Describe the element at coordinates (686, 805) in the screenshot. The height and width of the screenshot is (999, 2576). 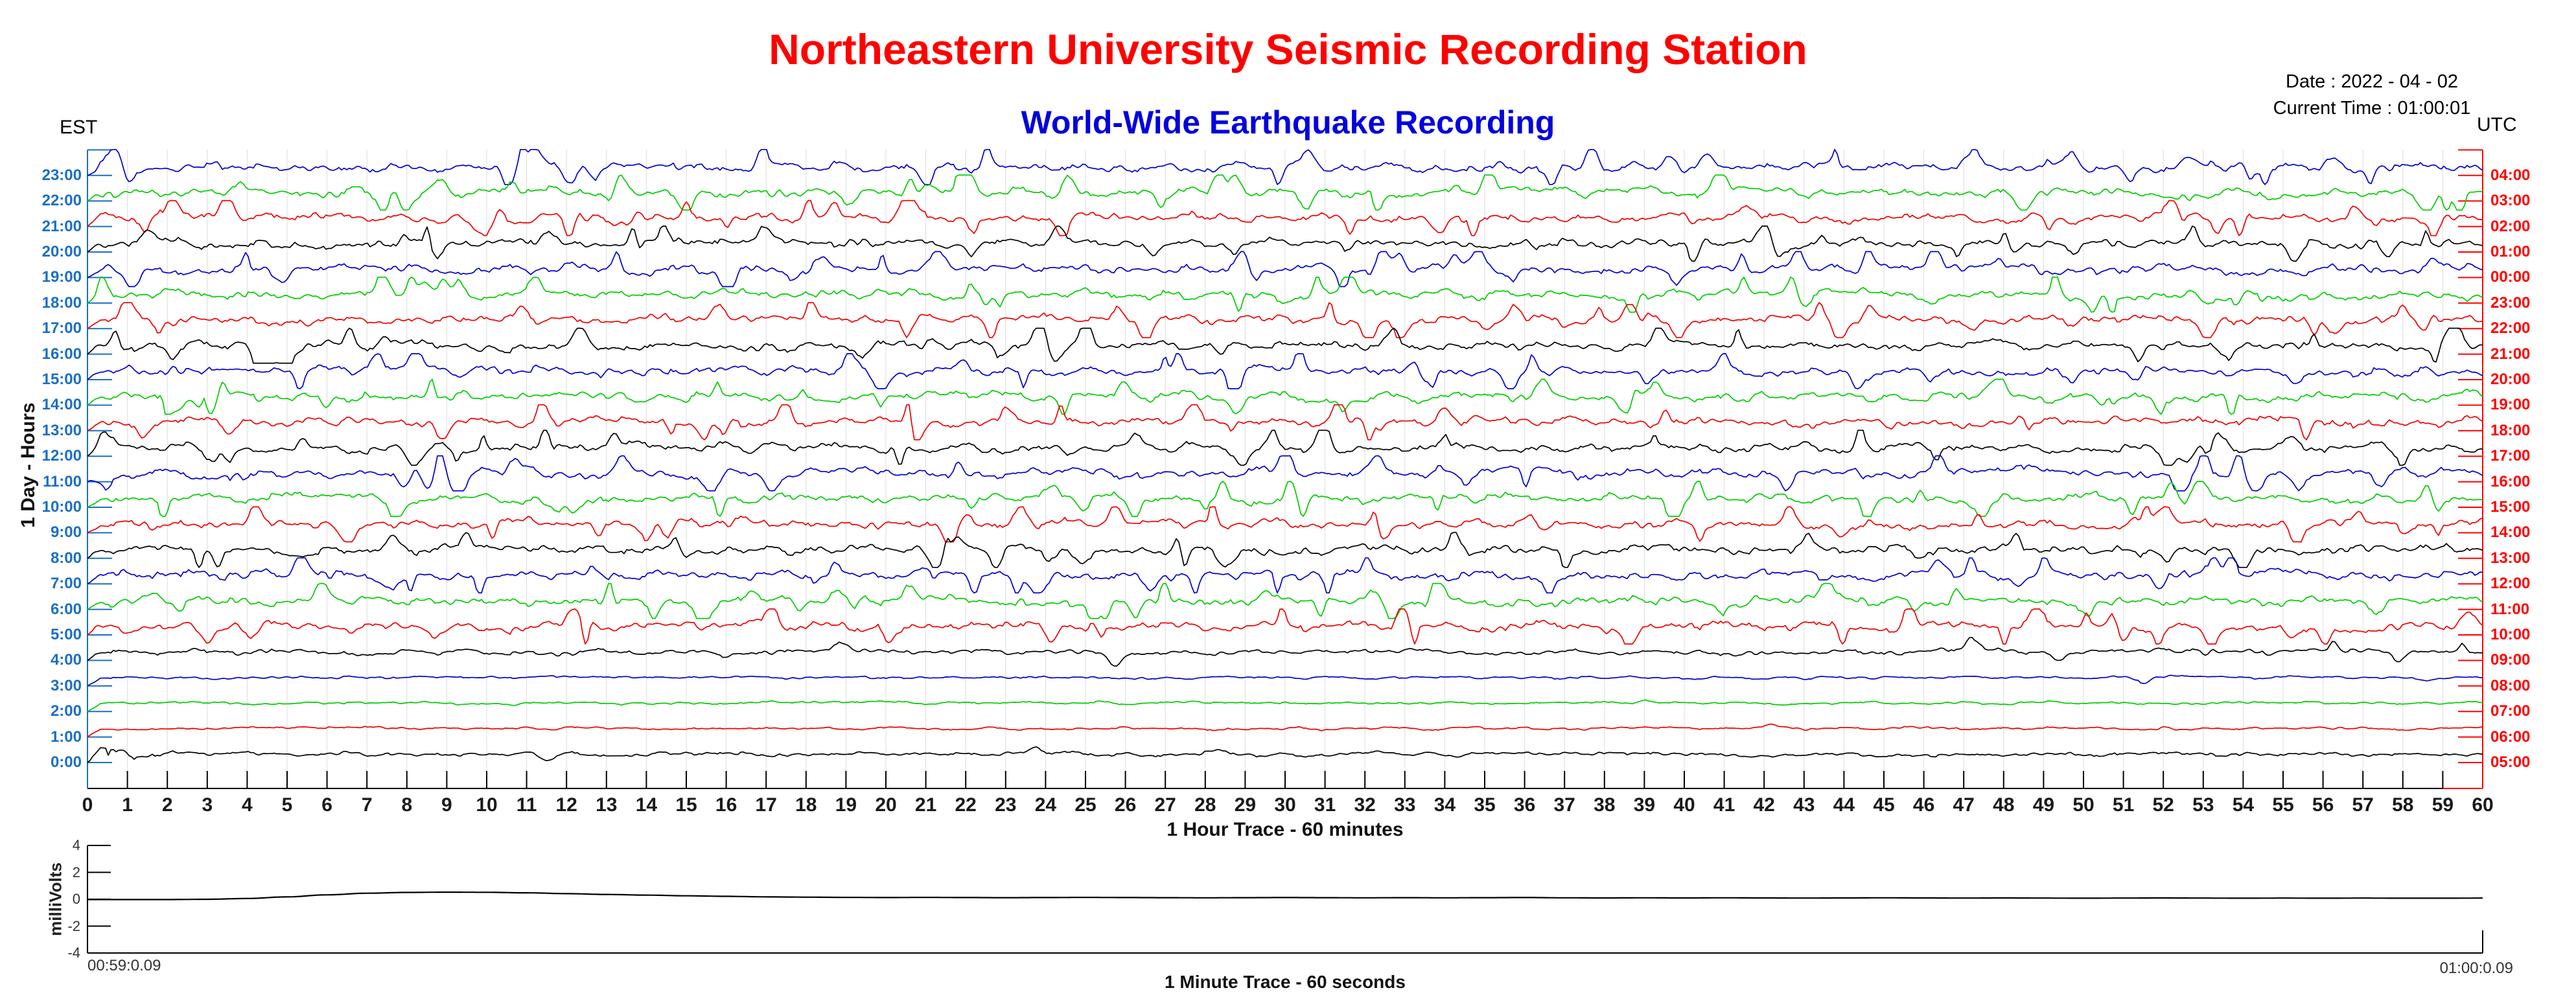
I see `minute-tick-label: 15` at that location.